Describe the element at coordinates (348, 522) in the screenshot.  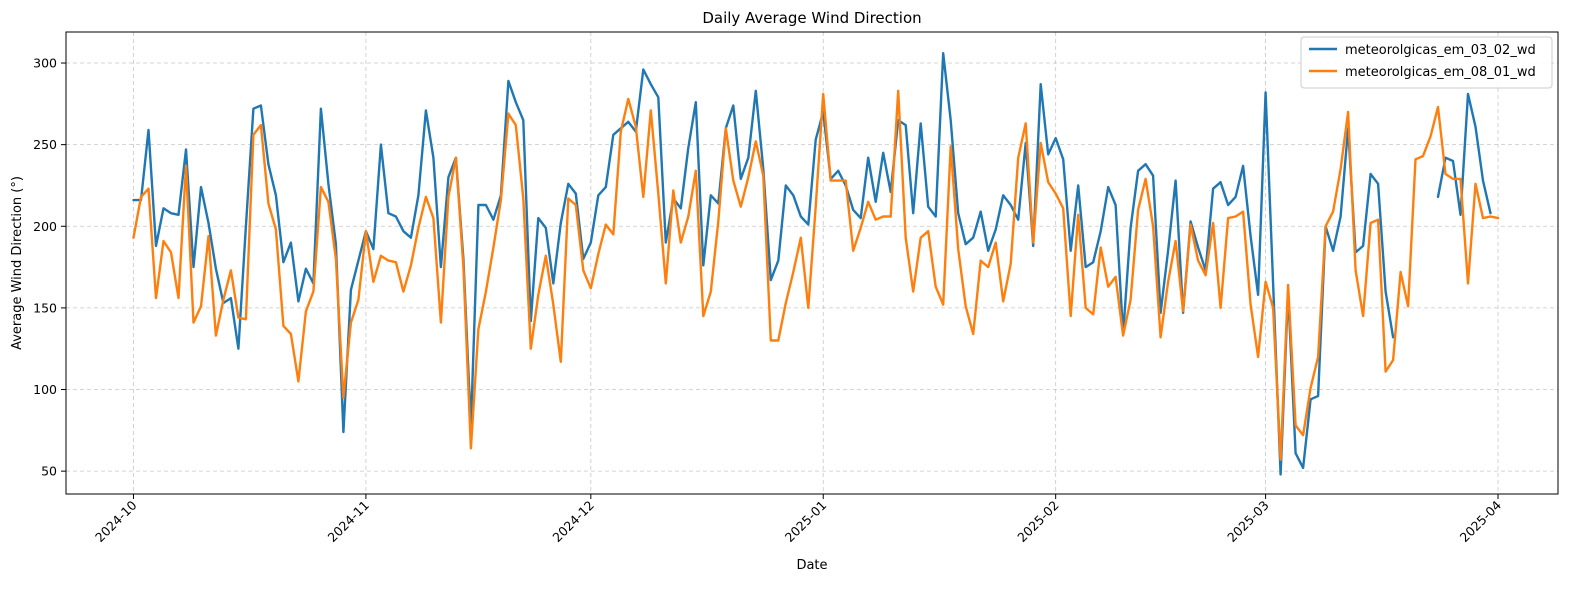
I see `x-tick-label: 2024-11` at that location.